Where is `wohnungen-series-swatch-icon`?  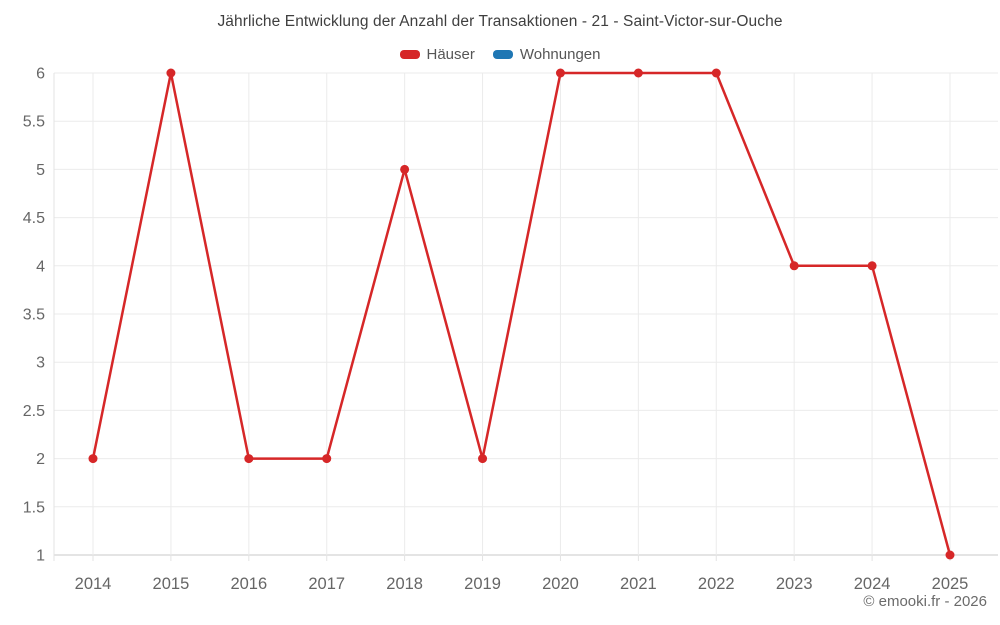
wohnungen-series-swatch-icon is located at coordinates (502, 54).